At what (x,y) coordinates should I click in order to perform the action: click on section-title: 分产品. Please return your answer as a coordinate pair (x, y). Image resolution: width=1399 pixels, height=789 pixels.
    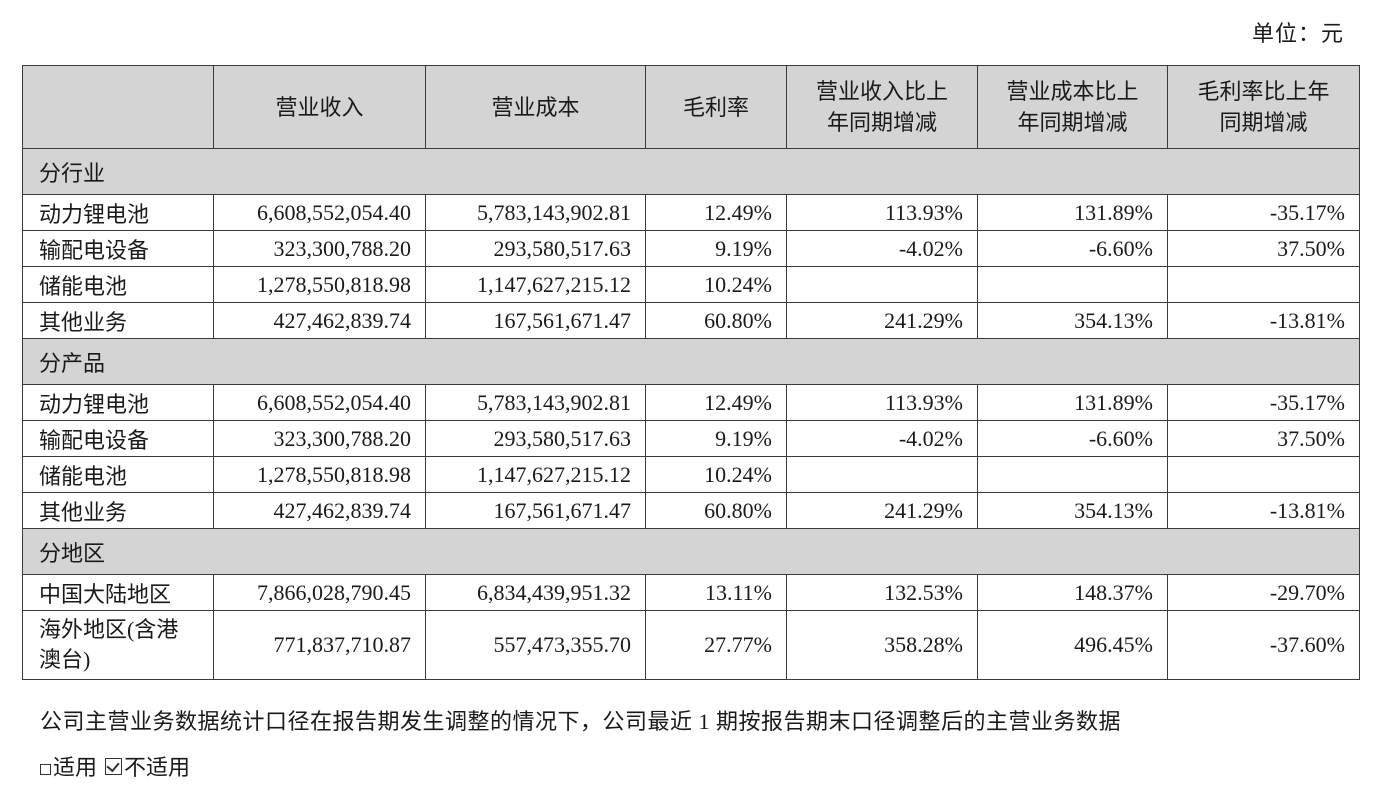
    Looking at the image, I should click on (691, 361).